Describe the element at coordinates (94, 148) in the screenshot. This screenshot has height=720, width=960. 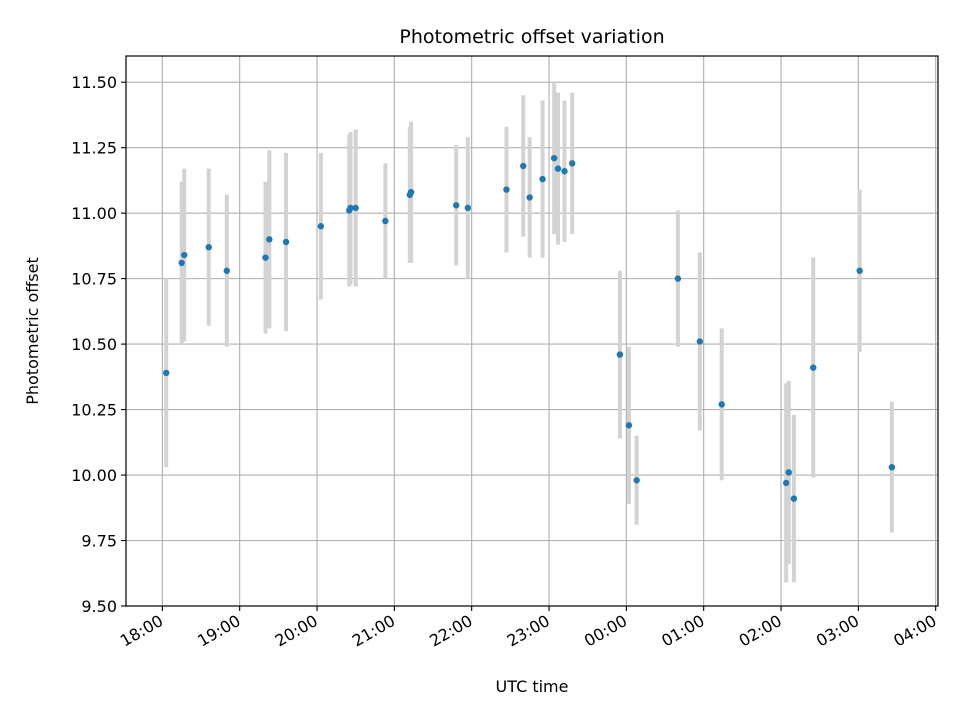
I see `y-tick-label: 11.25` at that location.